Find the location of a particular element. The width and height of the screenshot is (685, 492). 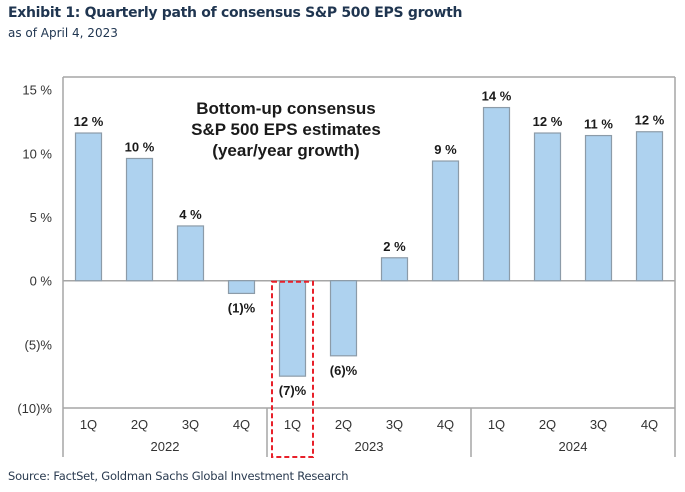

y-tick-label: (10)% is located at coordinates (34, 408).